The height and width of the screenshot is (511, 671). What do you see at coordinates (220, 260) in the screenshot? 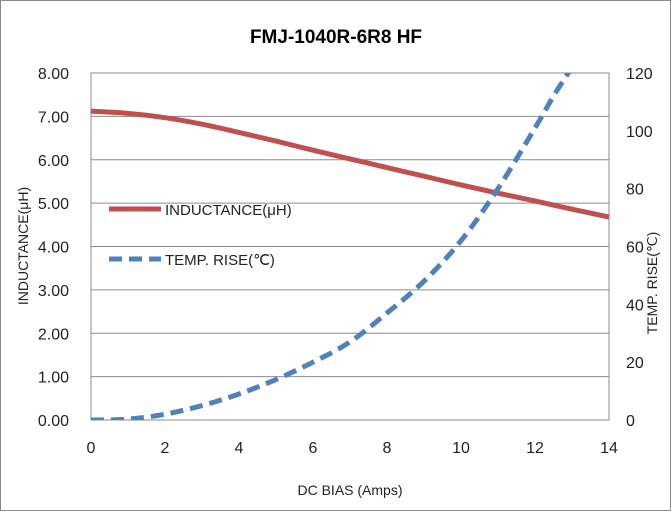
I see `legend-label-temp-rise: TEMP. RISE(℃)` at bounding box center [220, 260].